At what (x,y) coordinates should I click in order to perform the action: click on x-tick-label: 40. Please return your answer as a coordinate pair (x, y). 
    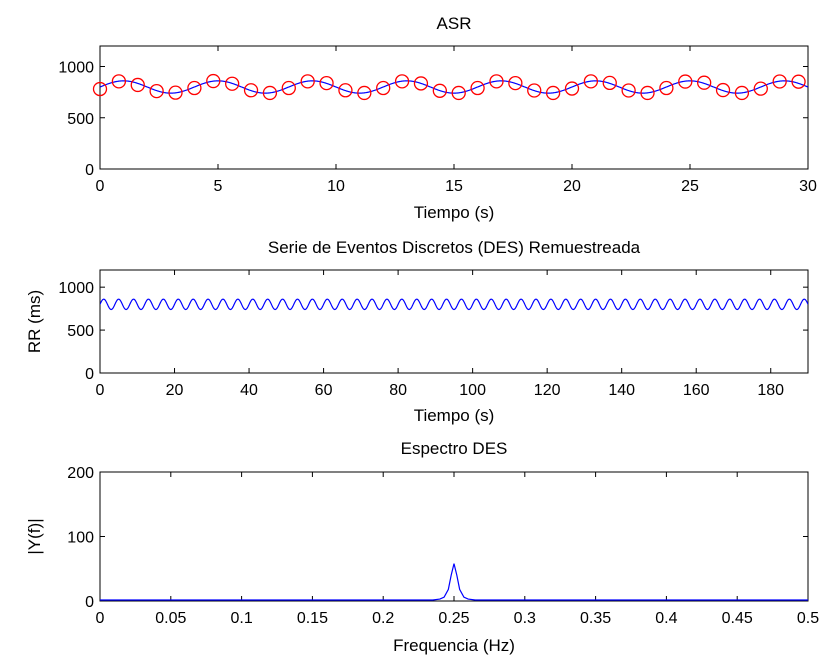
    Looking at the image, I should click on (249, 390).